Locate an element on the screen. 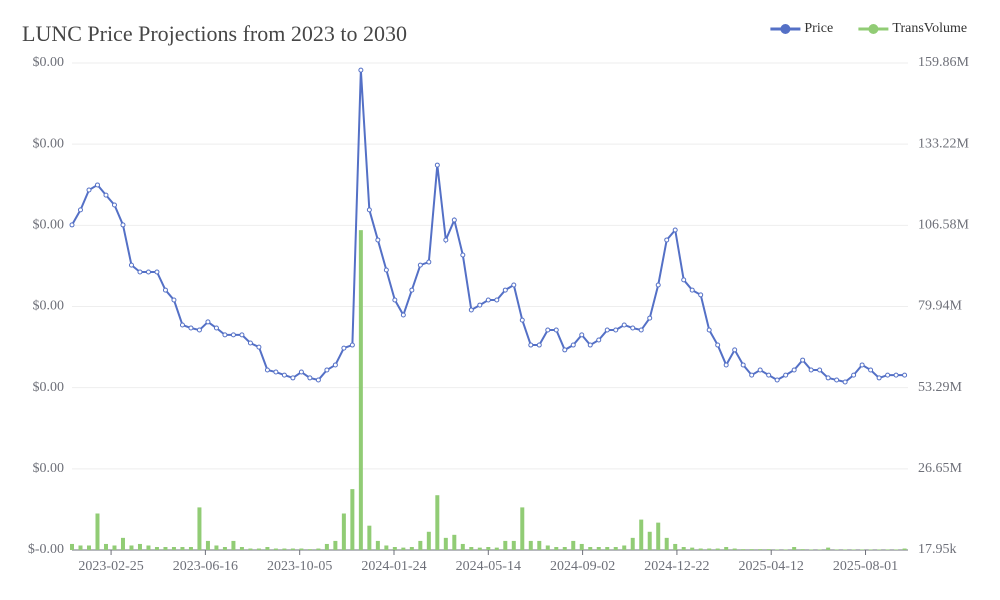 This screenshot has width=1000, height=600. y2-tick-label: 159.86M is located at coordinates (944, 62).